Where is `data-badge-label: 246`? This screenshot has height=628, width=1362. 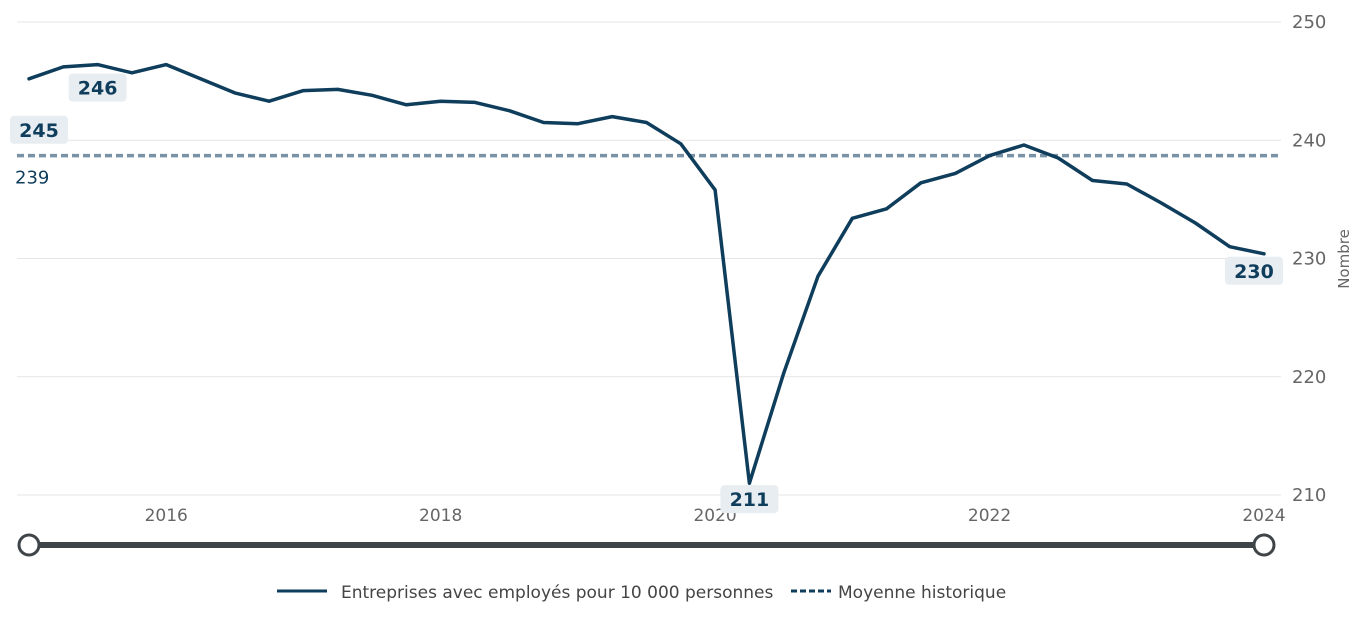 data-badge-label: 246 is located at coordinates (98, 89).